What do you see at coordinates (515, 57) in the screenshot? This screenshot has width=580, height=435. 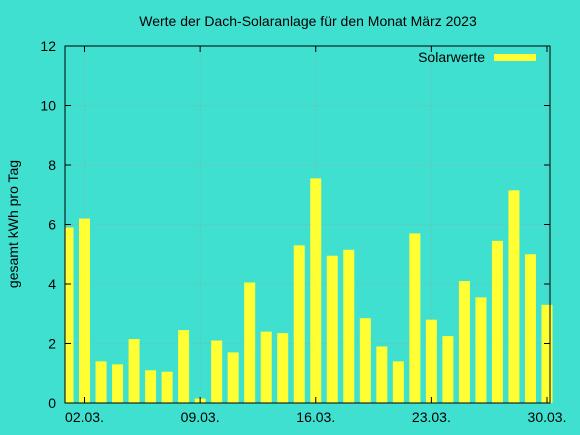 I see `legend-swatch` at bounding box center [515, 57].